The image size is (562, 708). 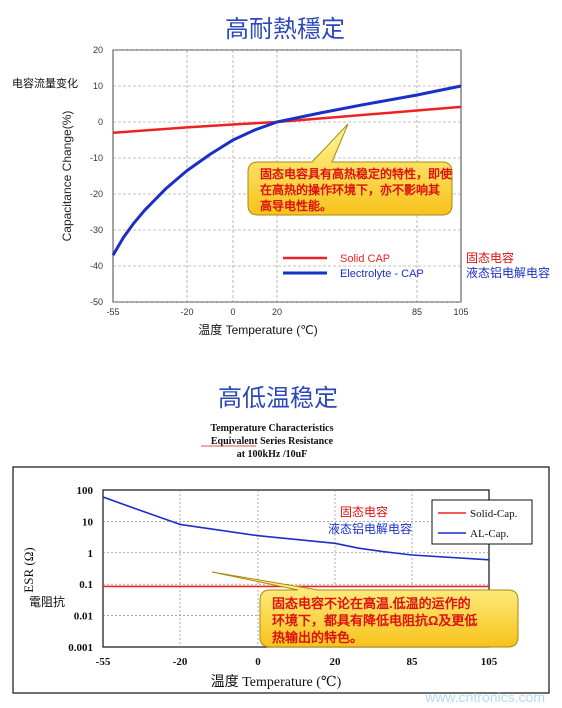 I want to click on chart1-x-tick-label: 20, so click(x=277, y=312).